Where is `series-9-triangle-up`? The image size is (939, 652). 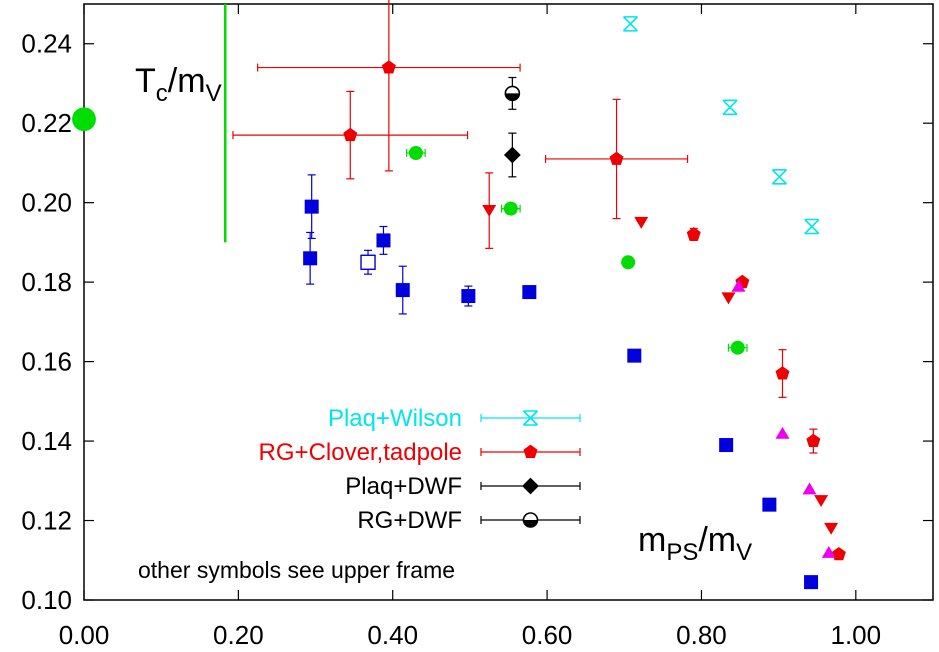 series-9-triangle-up is located at coordinates (784, 419).